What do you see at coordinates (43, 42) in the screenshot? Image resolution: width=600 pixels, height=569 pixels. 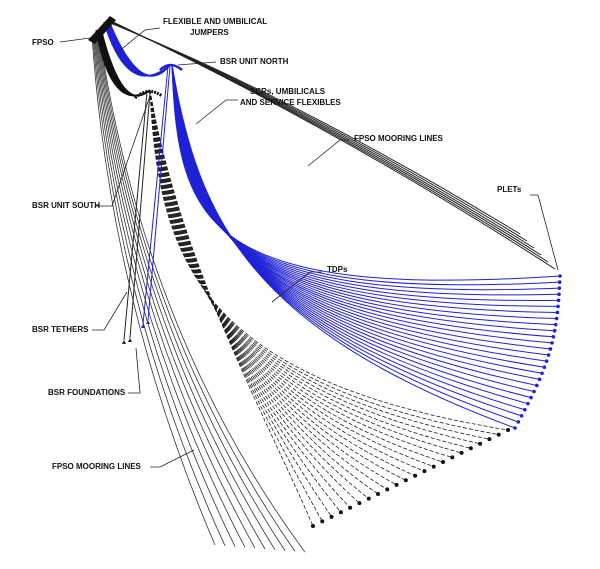 I see `label: FPSO` at bounding box center [43, 42].